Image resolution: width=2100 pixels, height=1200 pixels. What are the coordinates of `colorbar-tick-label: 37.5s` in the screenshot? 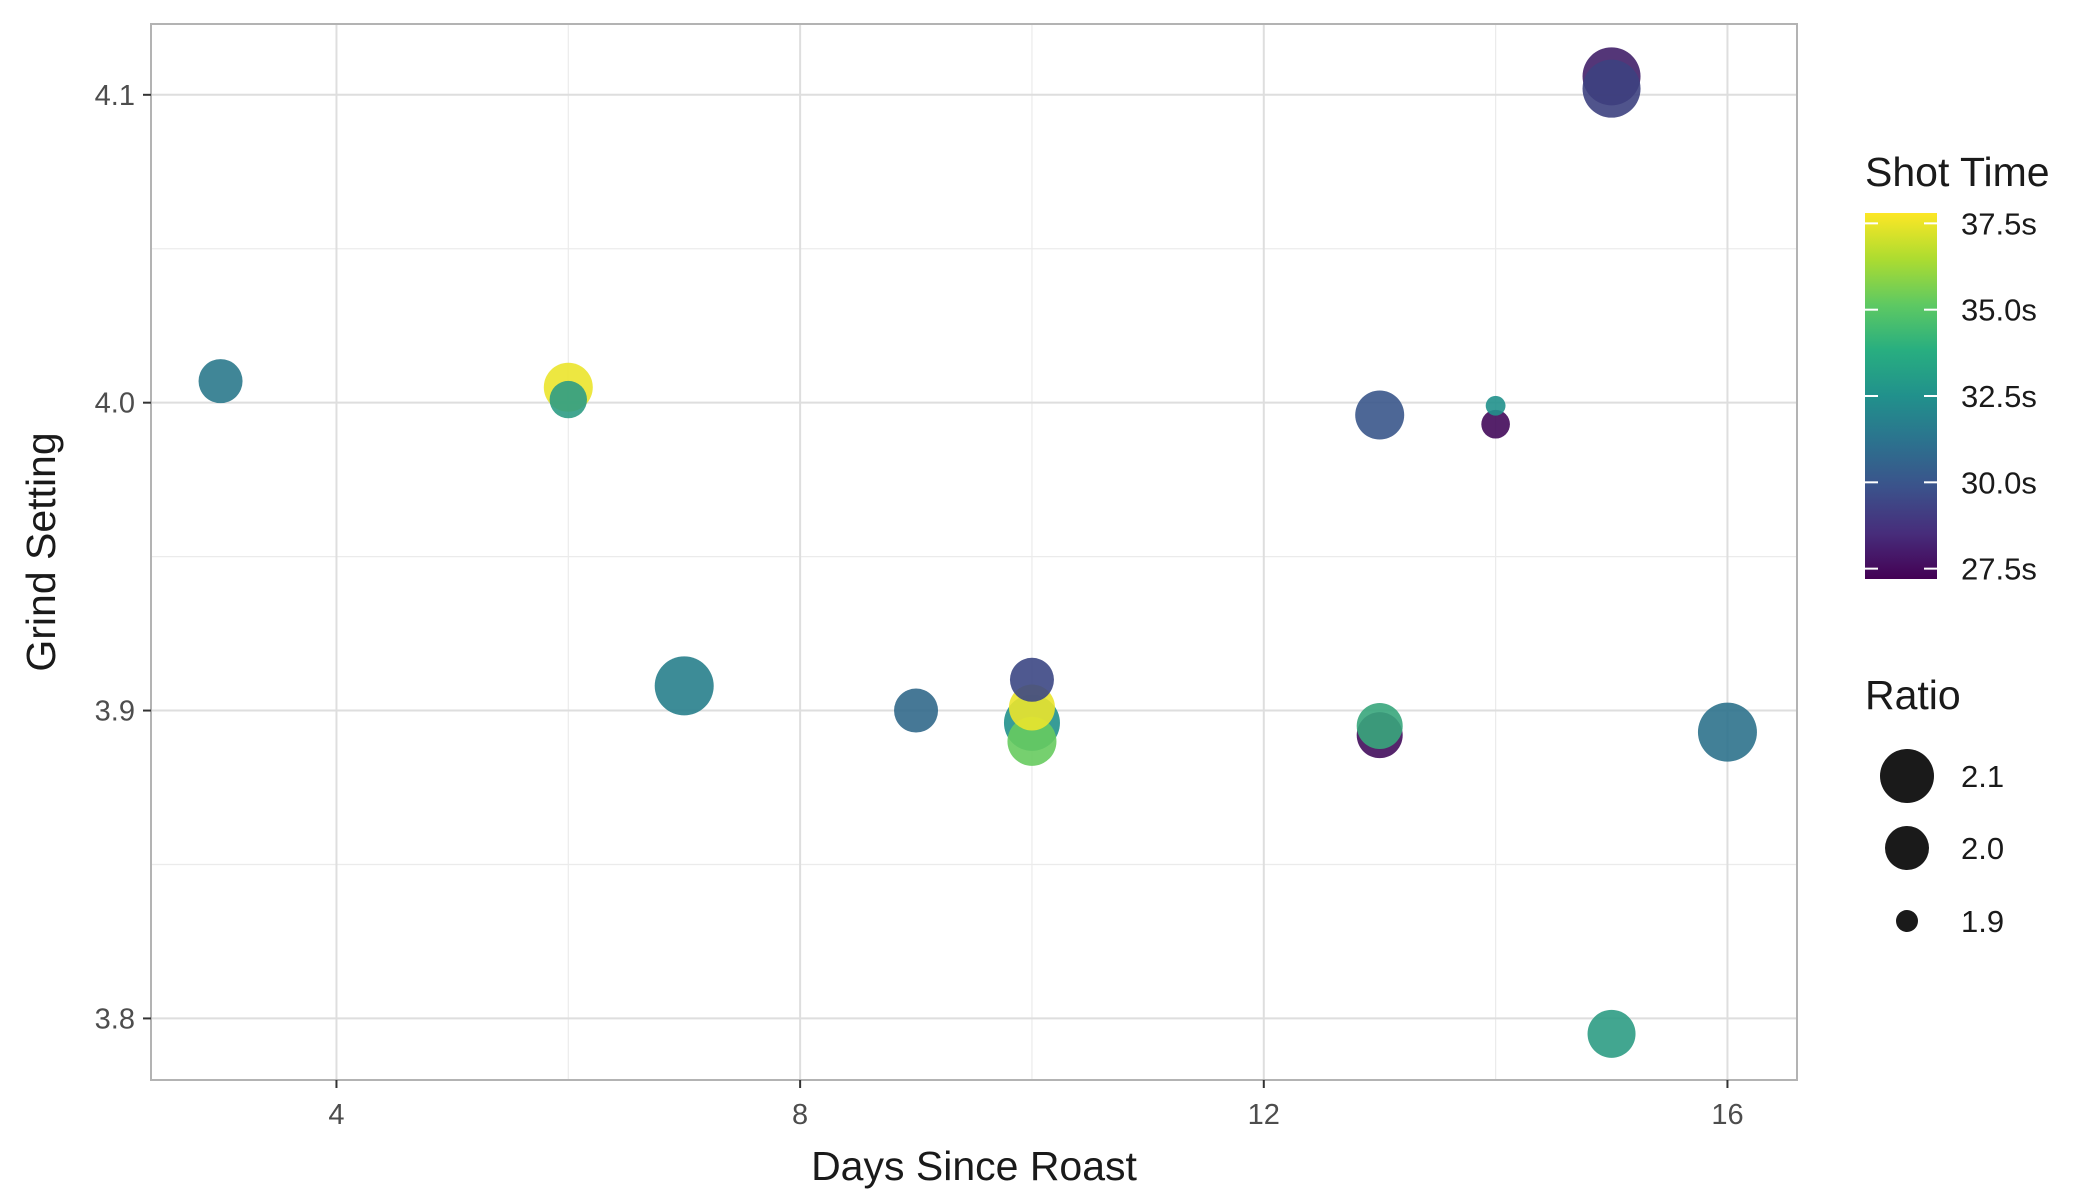 It's located at (1999, 223).